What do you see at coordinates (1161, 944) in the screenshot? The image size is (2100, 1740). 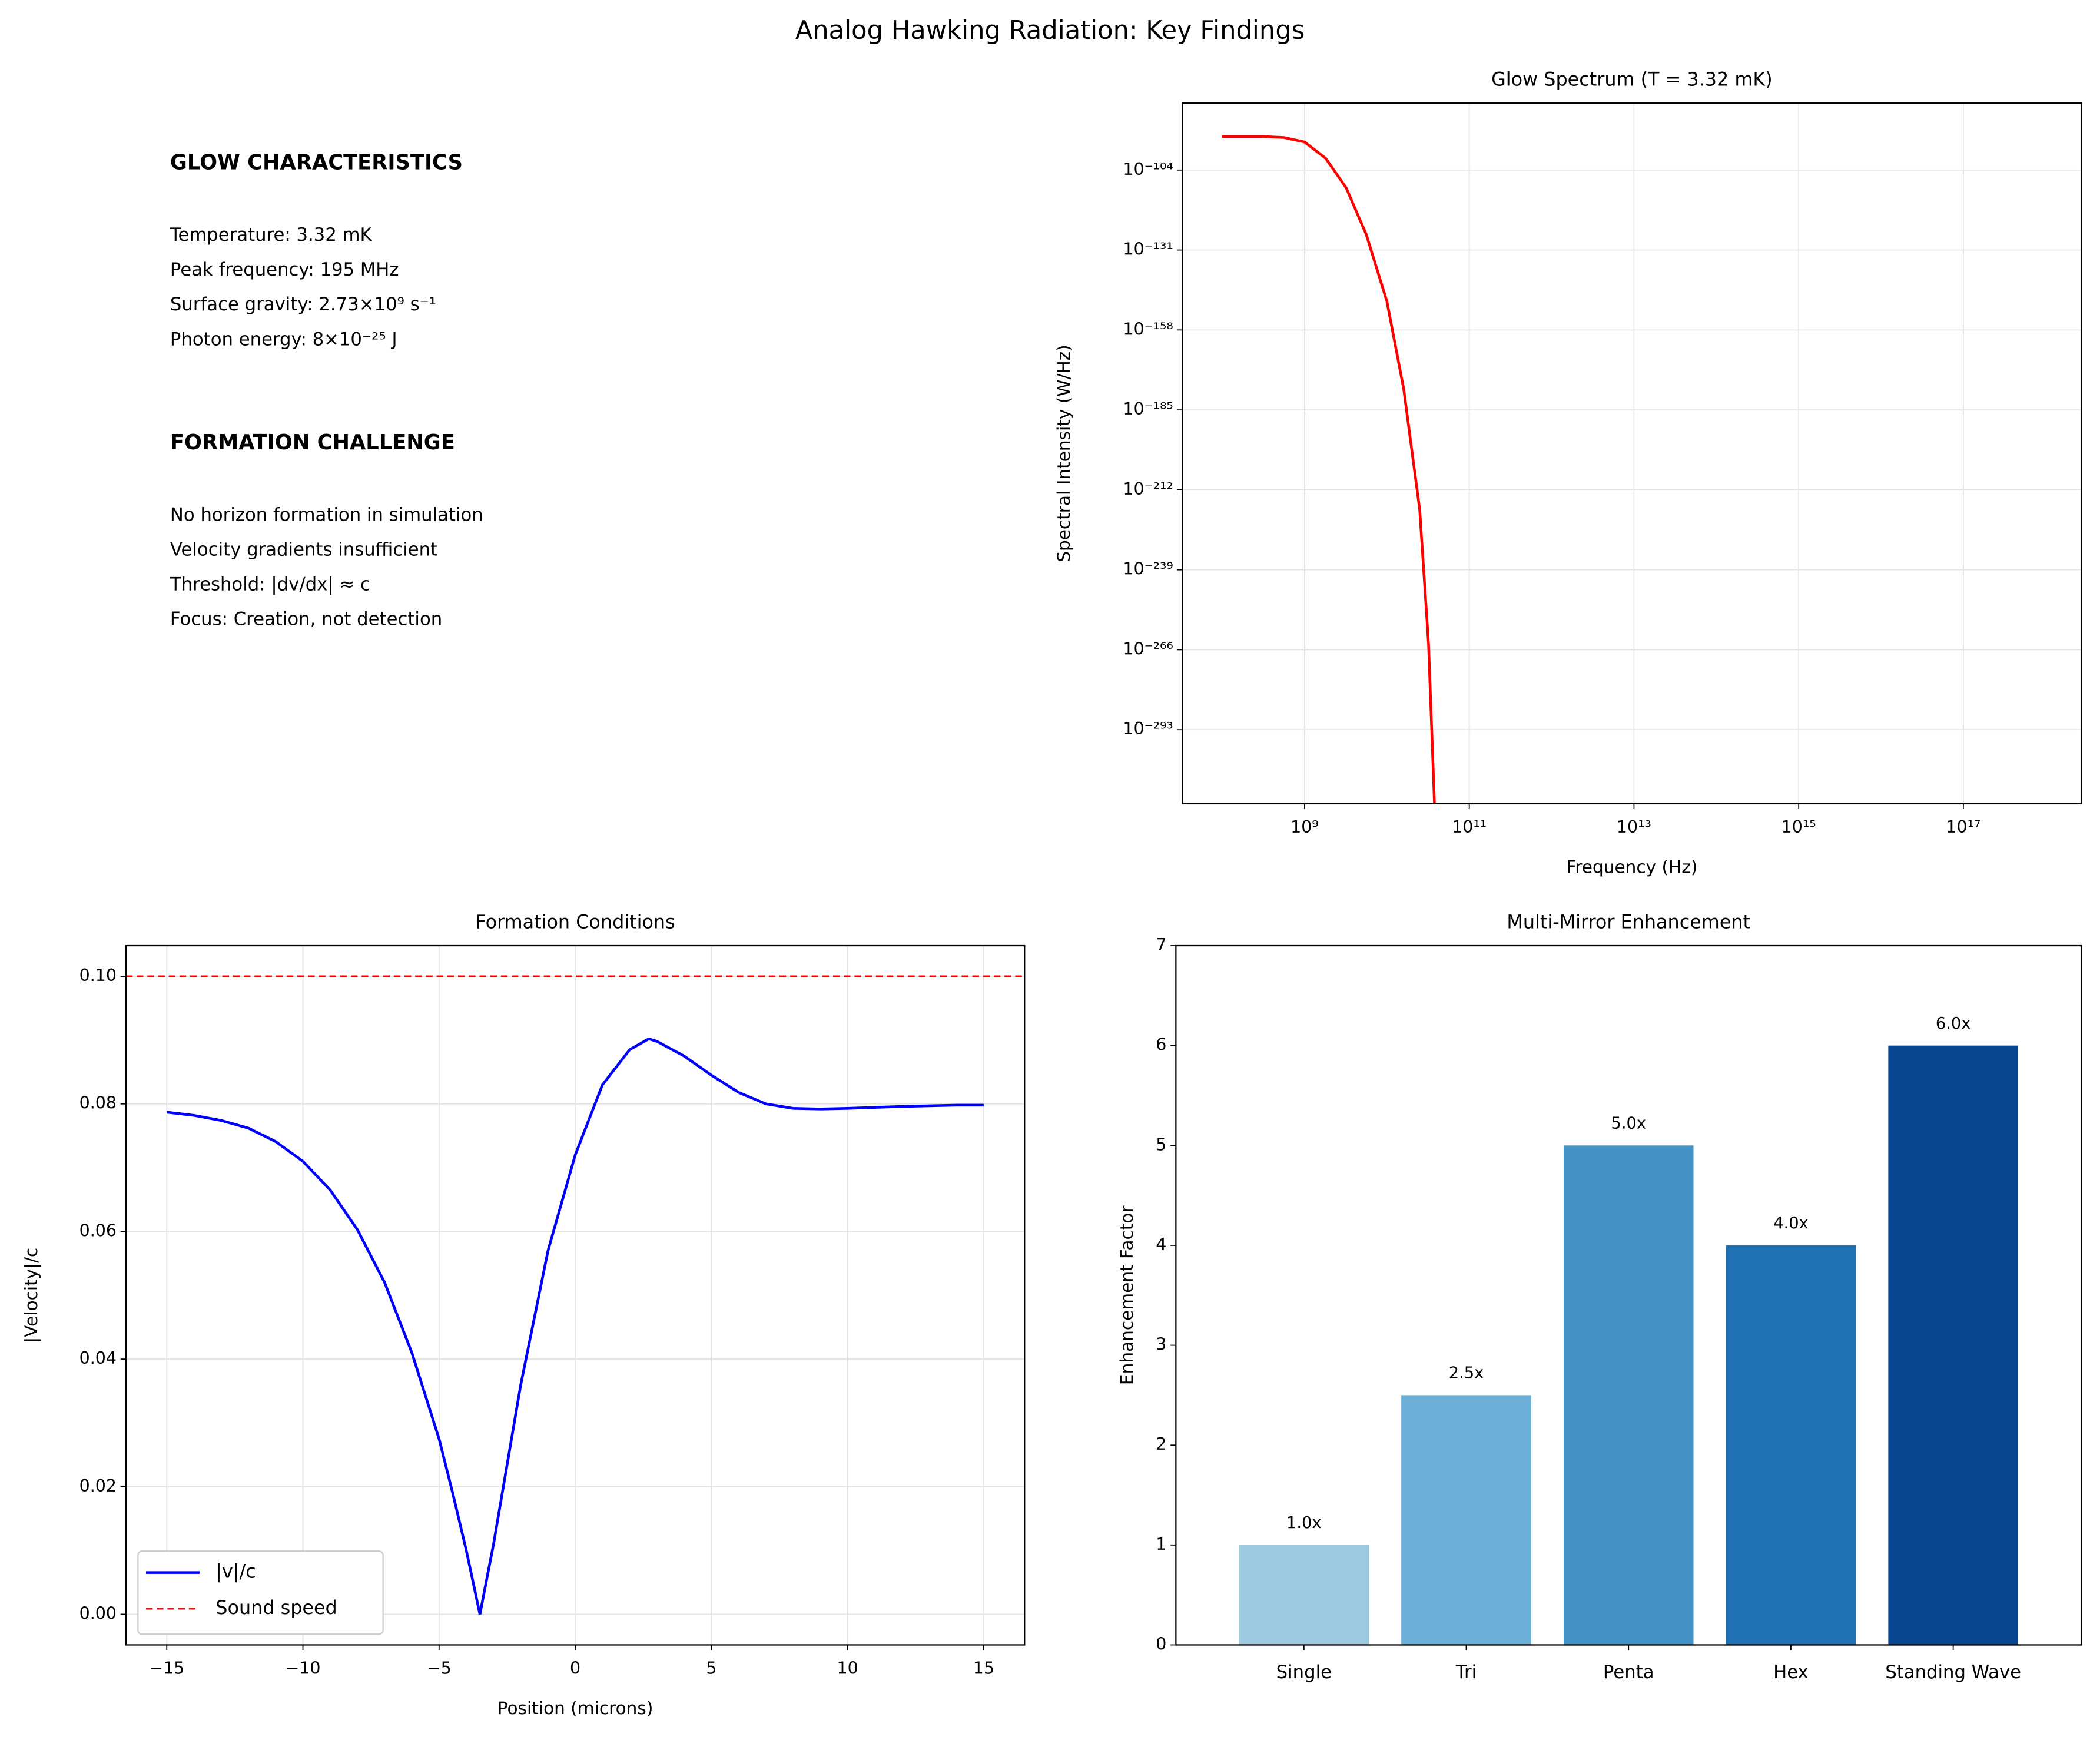 I see `y-tick-label: 7` at bounding box center [1161, 944].